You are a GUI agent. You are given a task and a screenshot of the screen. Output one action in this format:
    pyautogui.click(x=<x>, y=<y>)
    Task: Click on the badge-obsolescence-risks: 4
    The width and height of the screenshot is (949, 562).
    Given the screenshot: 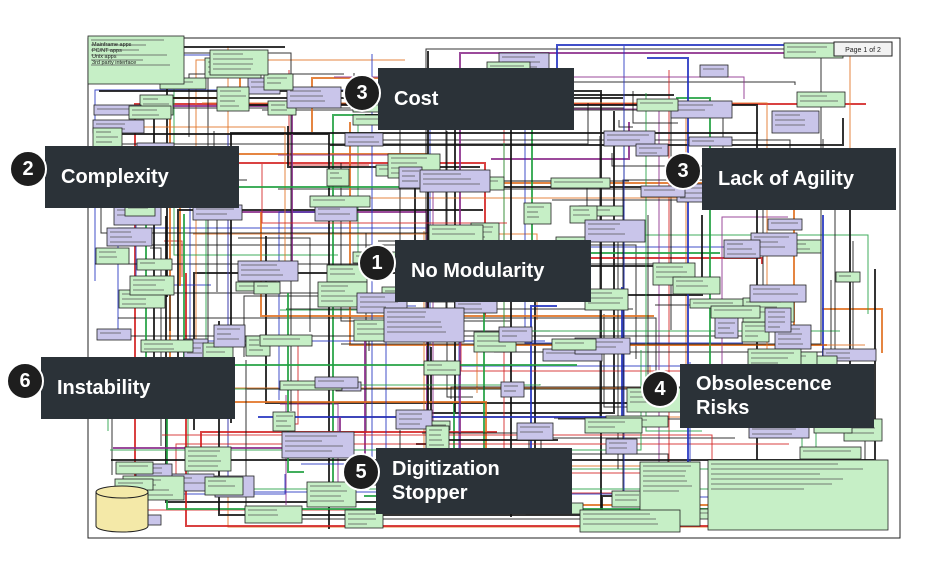 What is the action you would take?
    pyautogui.click(x=660, y=389)
    